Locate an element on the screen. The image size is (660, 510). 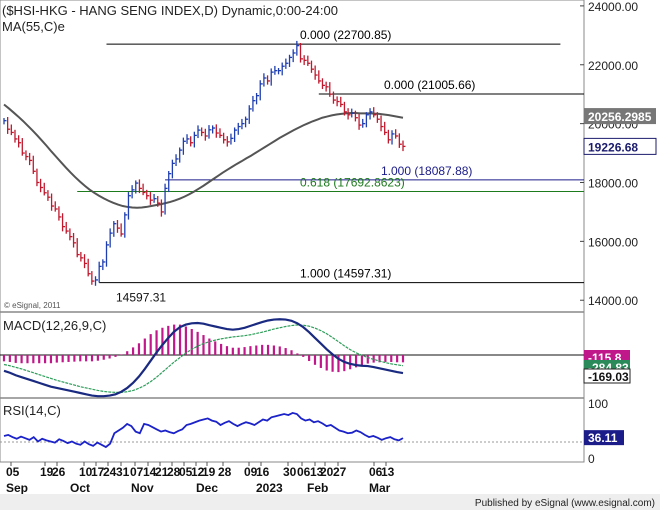
low-annotation-0: 14597.31 is located at coordinates (141, 298).